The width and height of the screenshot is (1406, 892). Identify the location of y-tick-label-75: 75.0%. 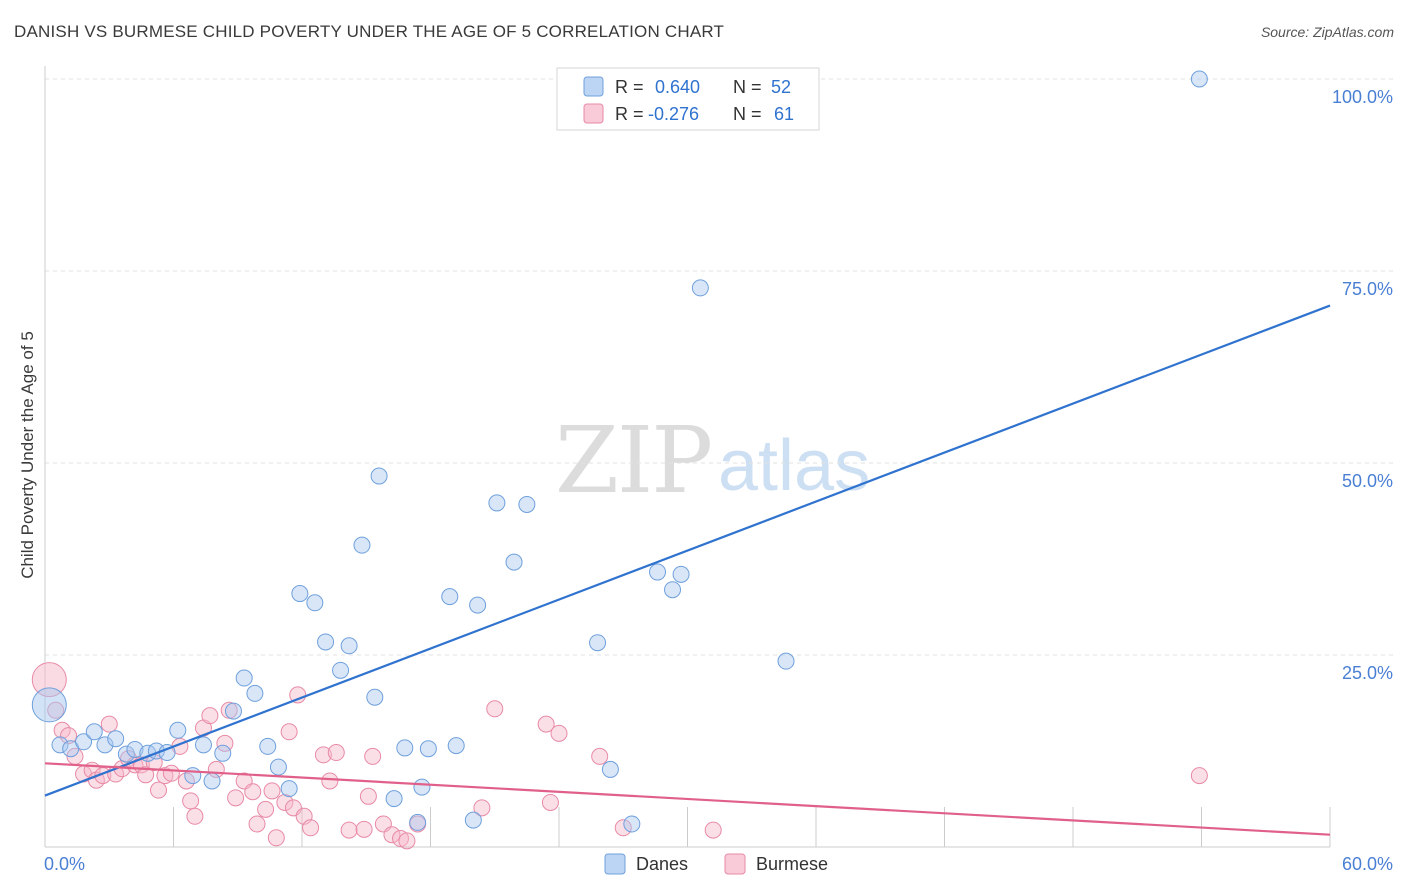
(1367, 289).